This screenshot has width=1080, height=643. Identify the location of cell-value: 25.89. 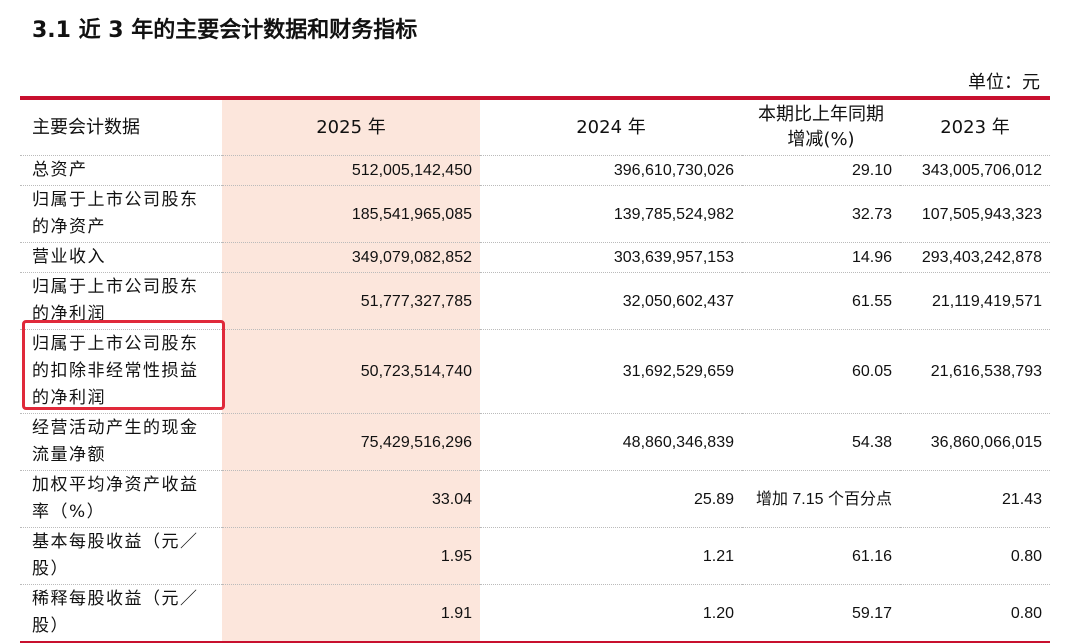
(611, 499).